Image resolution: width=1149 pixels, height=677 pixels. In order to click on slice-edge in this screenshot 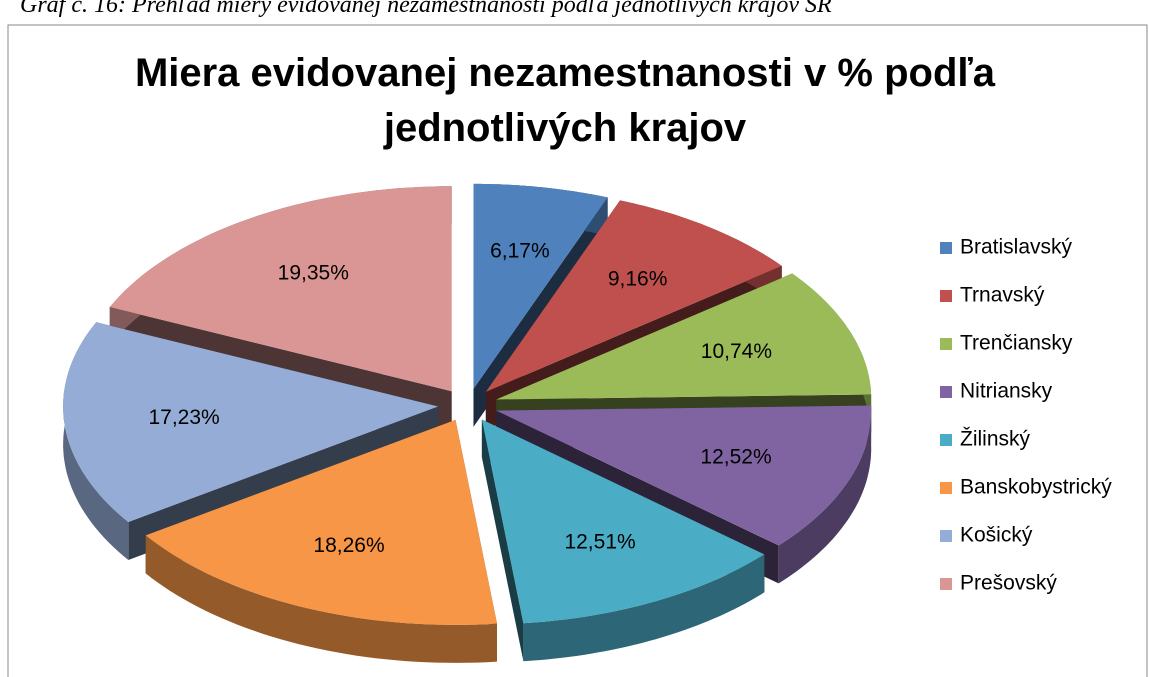, I will do `click(502, 540)`.